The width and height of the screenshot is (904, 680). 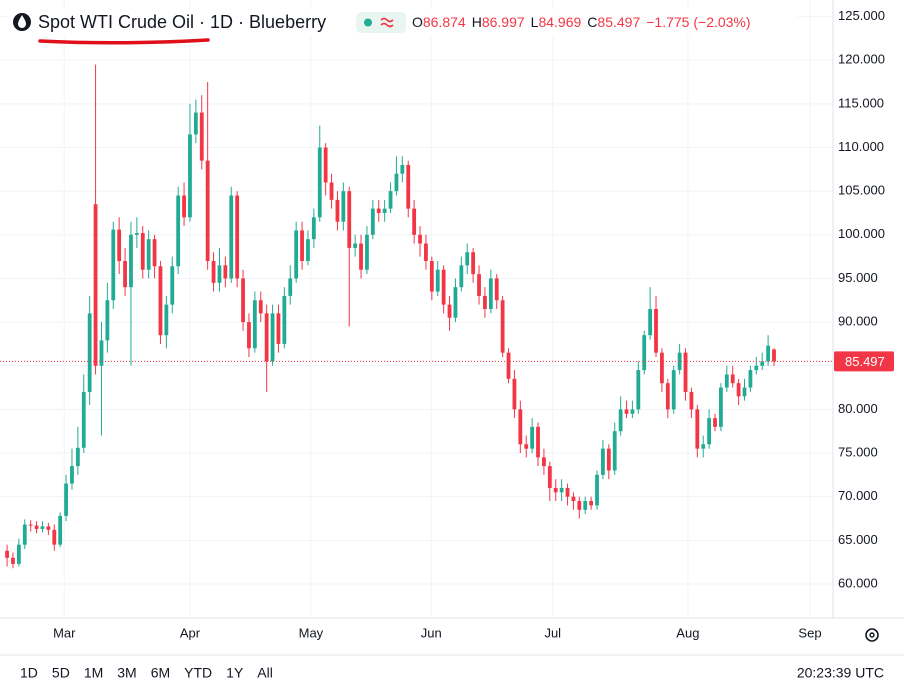 What do you see at coordinates (861, 233) in the screenshot?
I see `y-tick-label: 100.000` at bounding box center [861, 233].